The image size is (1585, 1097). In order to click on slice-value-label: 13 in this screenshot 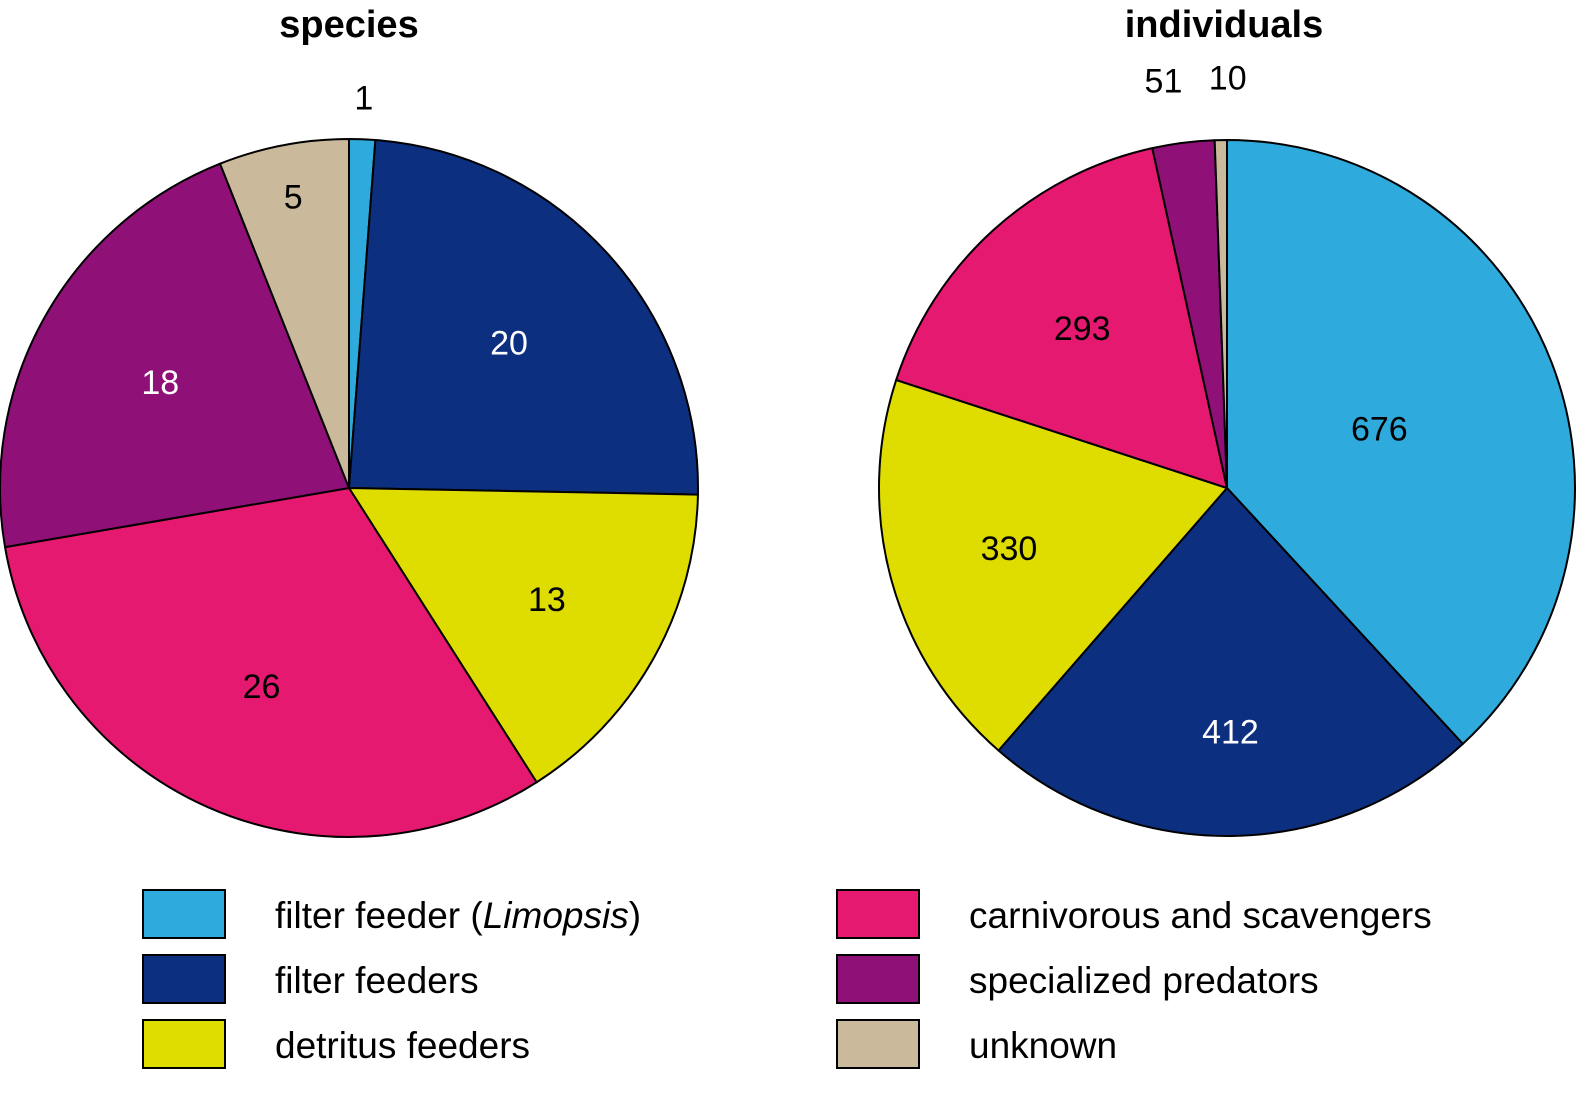, I will do `click(547, 600)`.